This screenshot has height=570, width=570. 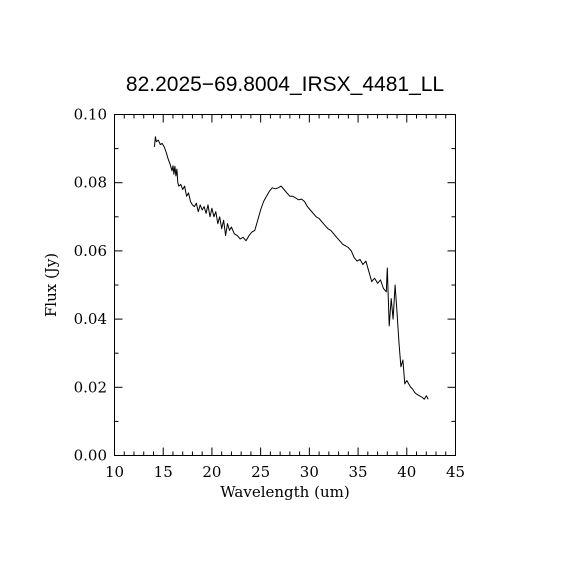 What do you see at coordinates (260, 472) in the screenshot?
I see `x-tick-label: 25` at bounding box center [260, 472].